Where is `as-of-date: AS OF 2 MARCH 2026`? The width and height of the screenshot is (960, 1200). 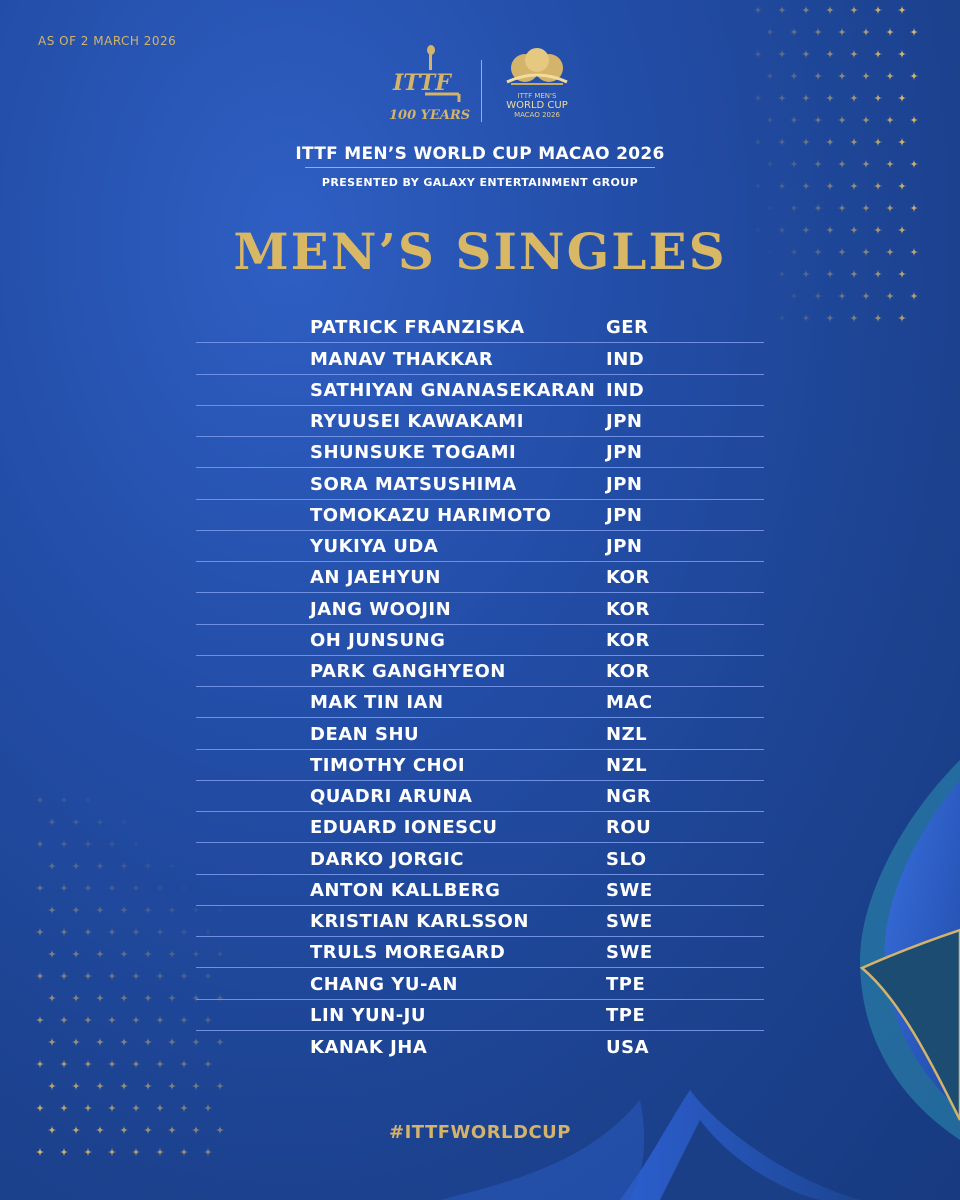 as-of-date: AS OF 2 MARCH 2026 is located at coordinates (107, 41).